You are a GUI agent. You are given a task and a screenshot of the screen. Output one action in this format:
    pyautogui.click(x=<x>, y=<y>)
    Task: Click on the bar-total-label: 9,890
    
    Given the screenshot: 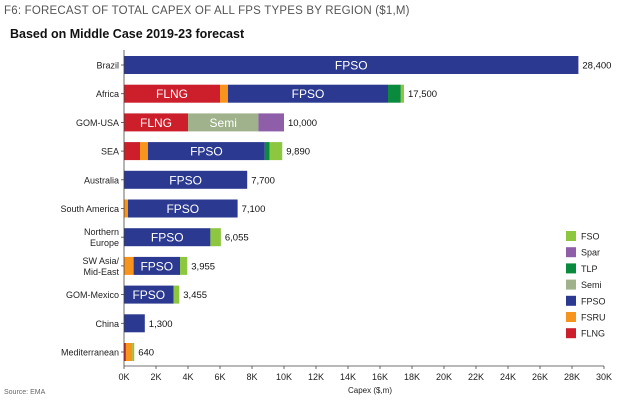 What is the action you would take?
    pyautogui.click(x=298, y=152)
    